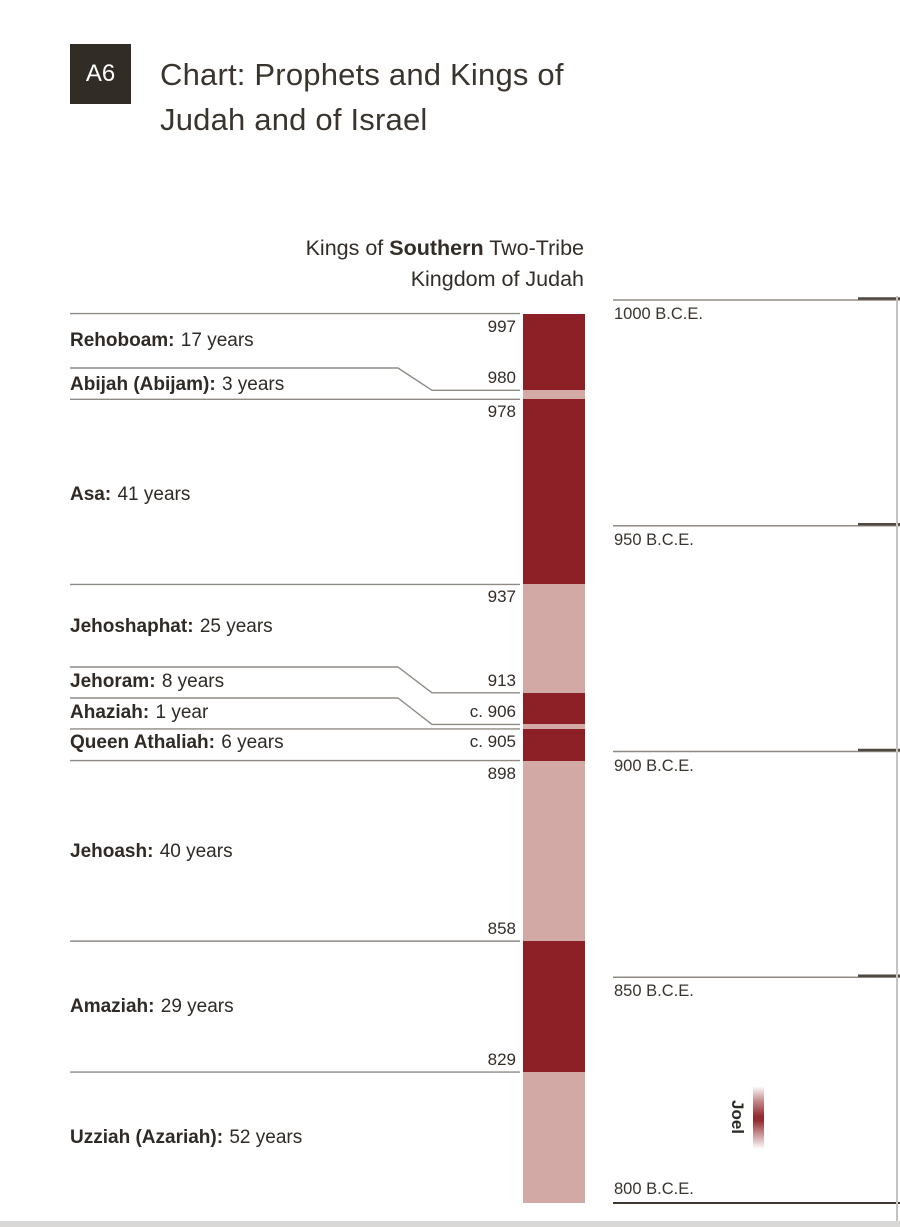 This screenshot has height=1227, width=900. Describe the element at coordinates (122, 340) in the screenshot. I see `king-name: Rehoboam:` at that location.